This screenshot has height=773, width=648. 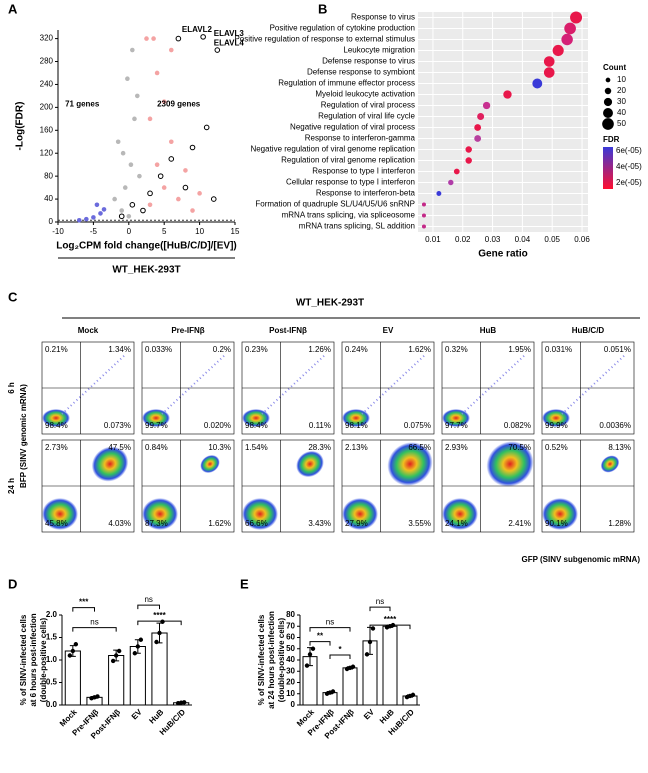 I want to click on x-tick-label: HuB, so click(x=156, y=716).